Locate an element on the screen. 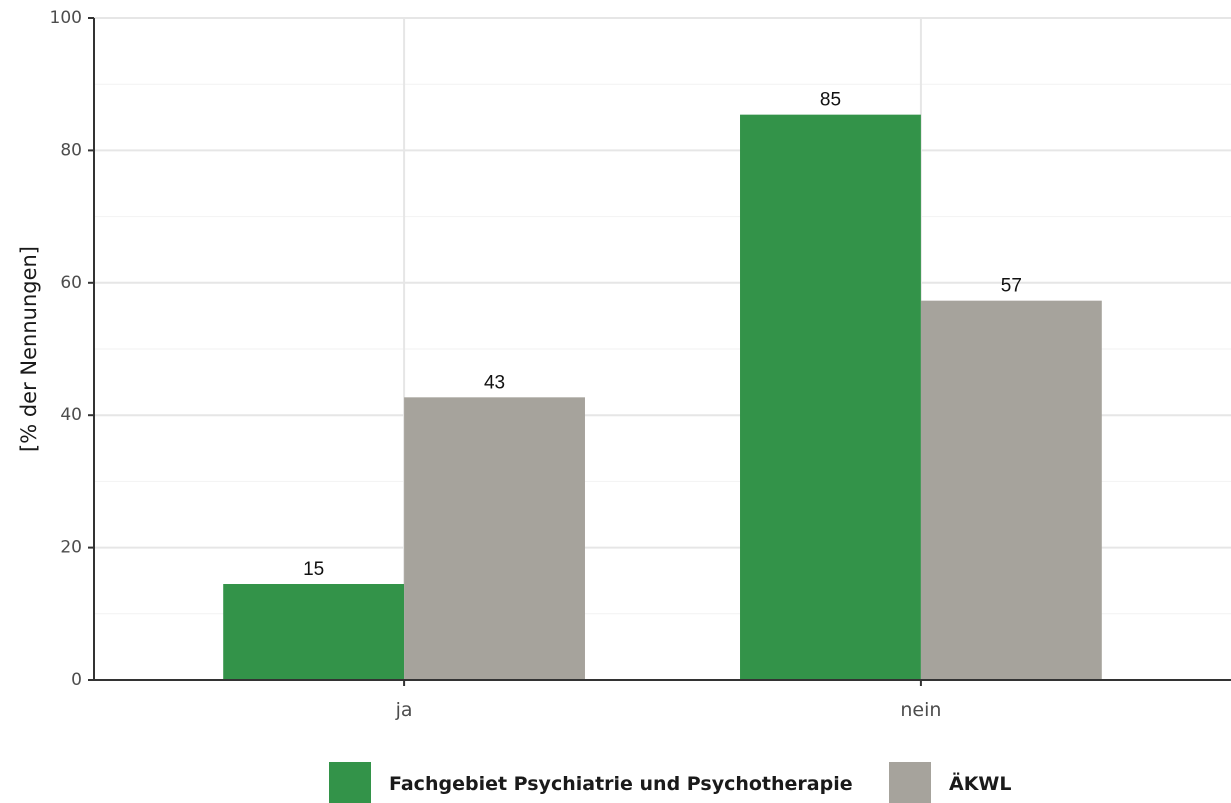 This screenshot has width=1231, height=803. y-tick-label: 0 is located at coordinates (76, 680).